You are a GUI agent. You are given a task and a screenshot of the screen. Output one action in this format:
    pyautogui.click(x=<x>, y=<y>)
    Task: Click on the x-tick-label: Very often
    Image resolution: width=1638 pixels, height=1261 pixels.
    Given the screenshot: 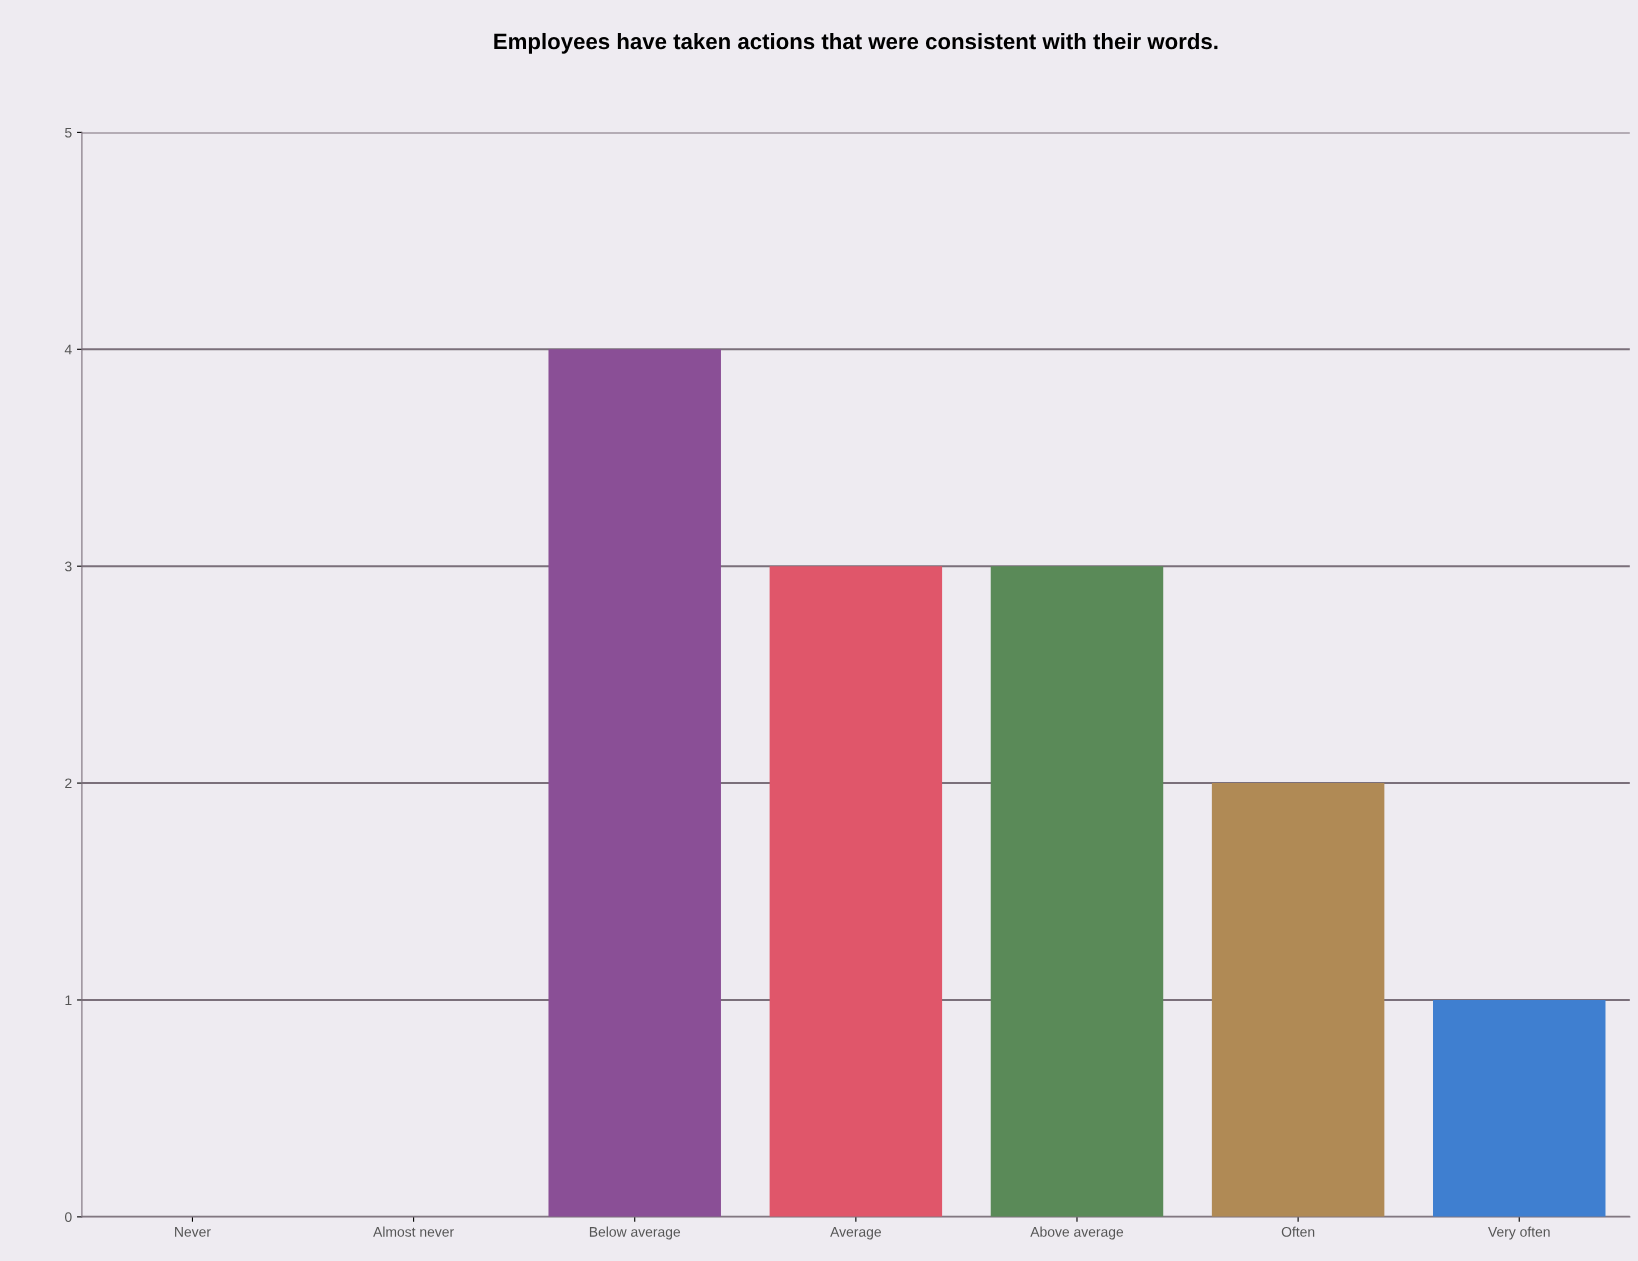 What is the action you would take?
    pyautogui.click(x=1519, y=1233)
    